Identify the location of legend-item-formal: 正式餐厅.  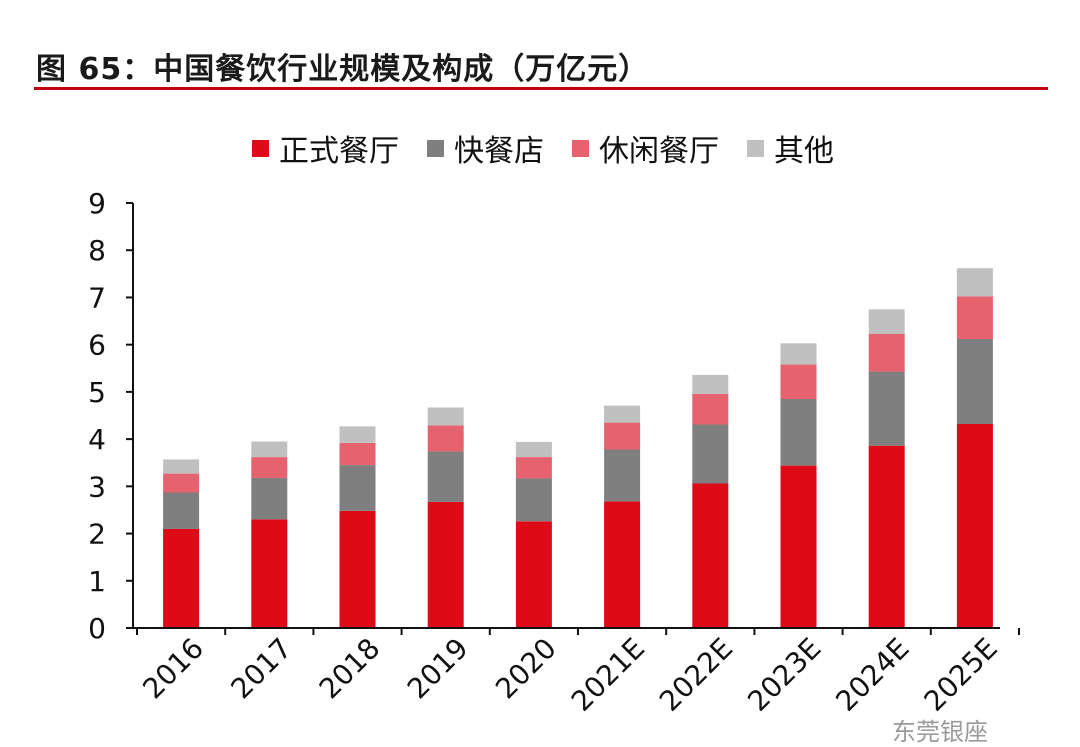
(325, 148).